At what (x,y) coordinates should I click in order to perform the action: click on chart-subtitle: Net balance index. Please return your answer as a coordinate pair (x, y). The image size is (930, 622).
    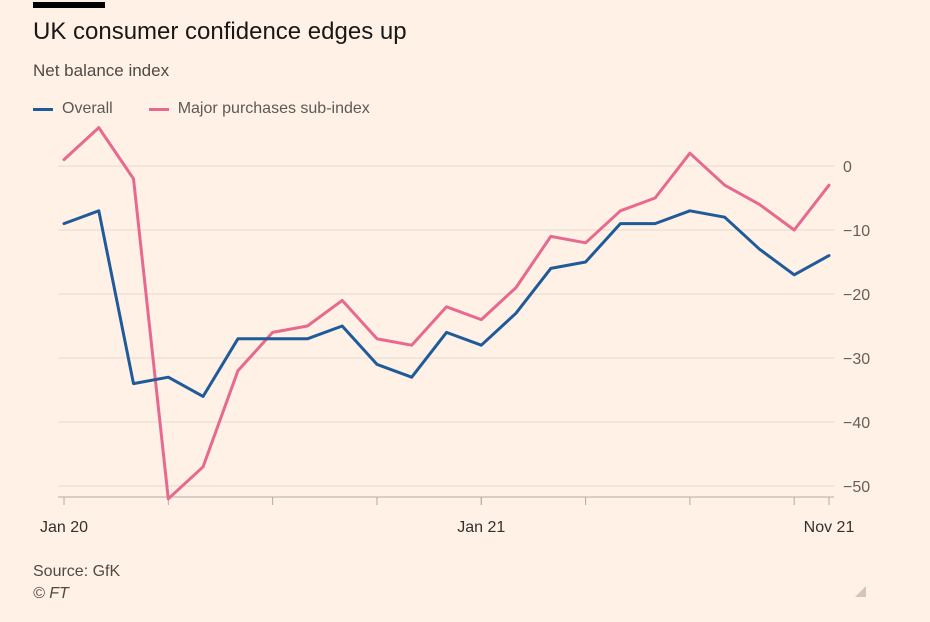
    Looking at the image, I should click on (101, 70).